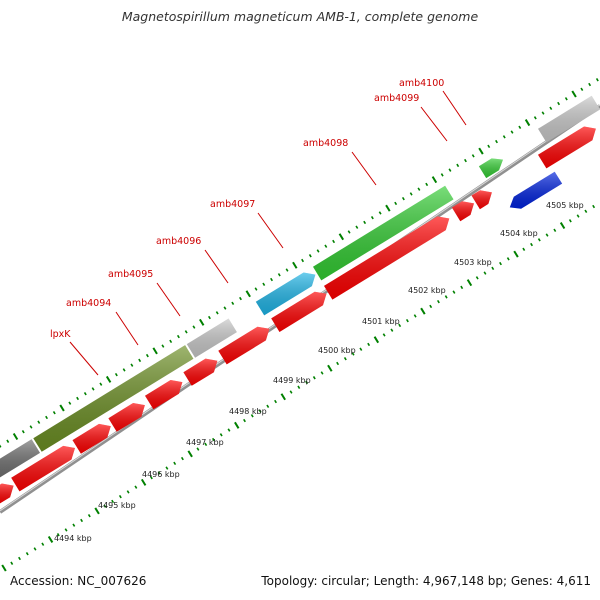  I want to click on feature-red-5-shade, so click(164, 395).